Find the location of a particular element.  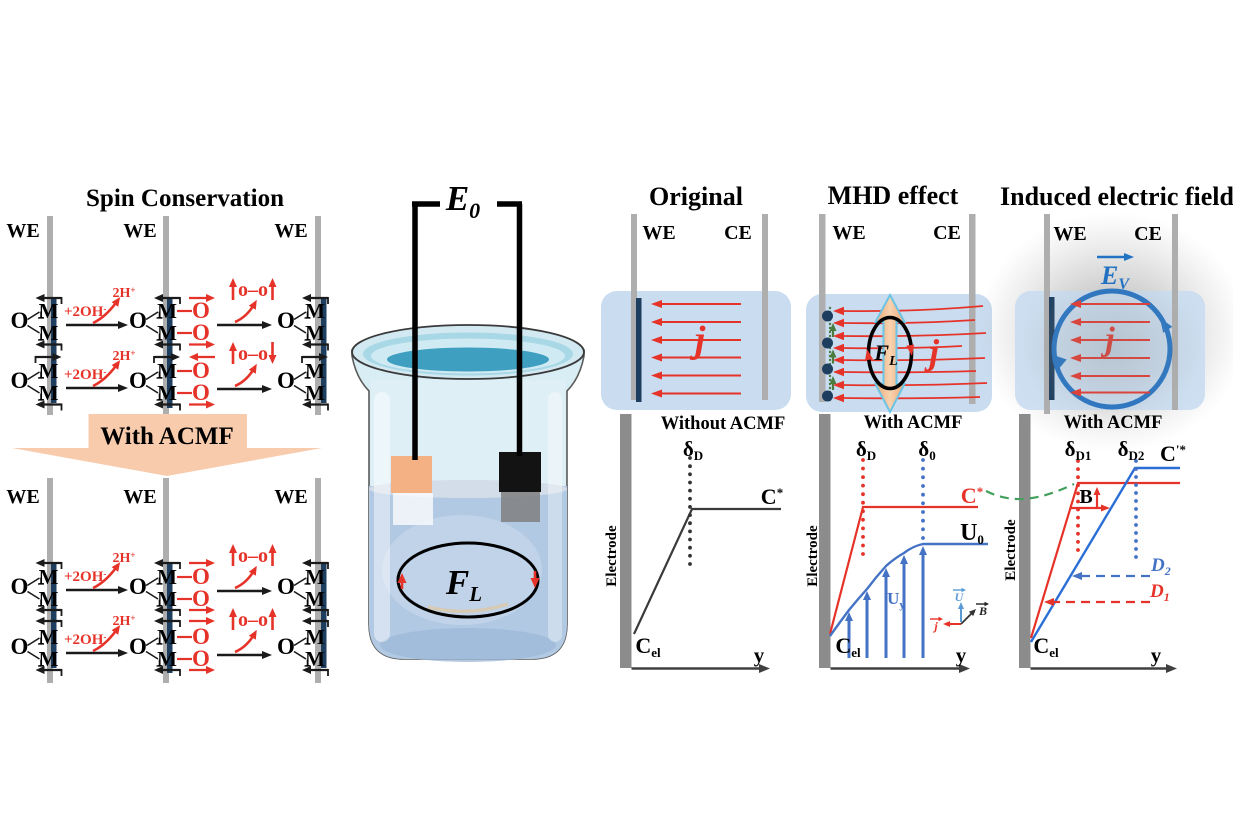

svg-text: D1 is located at coordinates (1159, 592).